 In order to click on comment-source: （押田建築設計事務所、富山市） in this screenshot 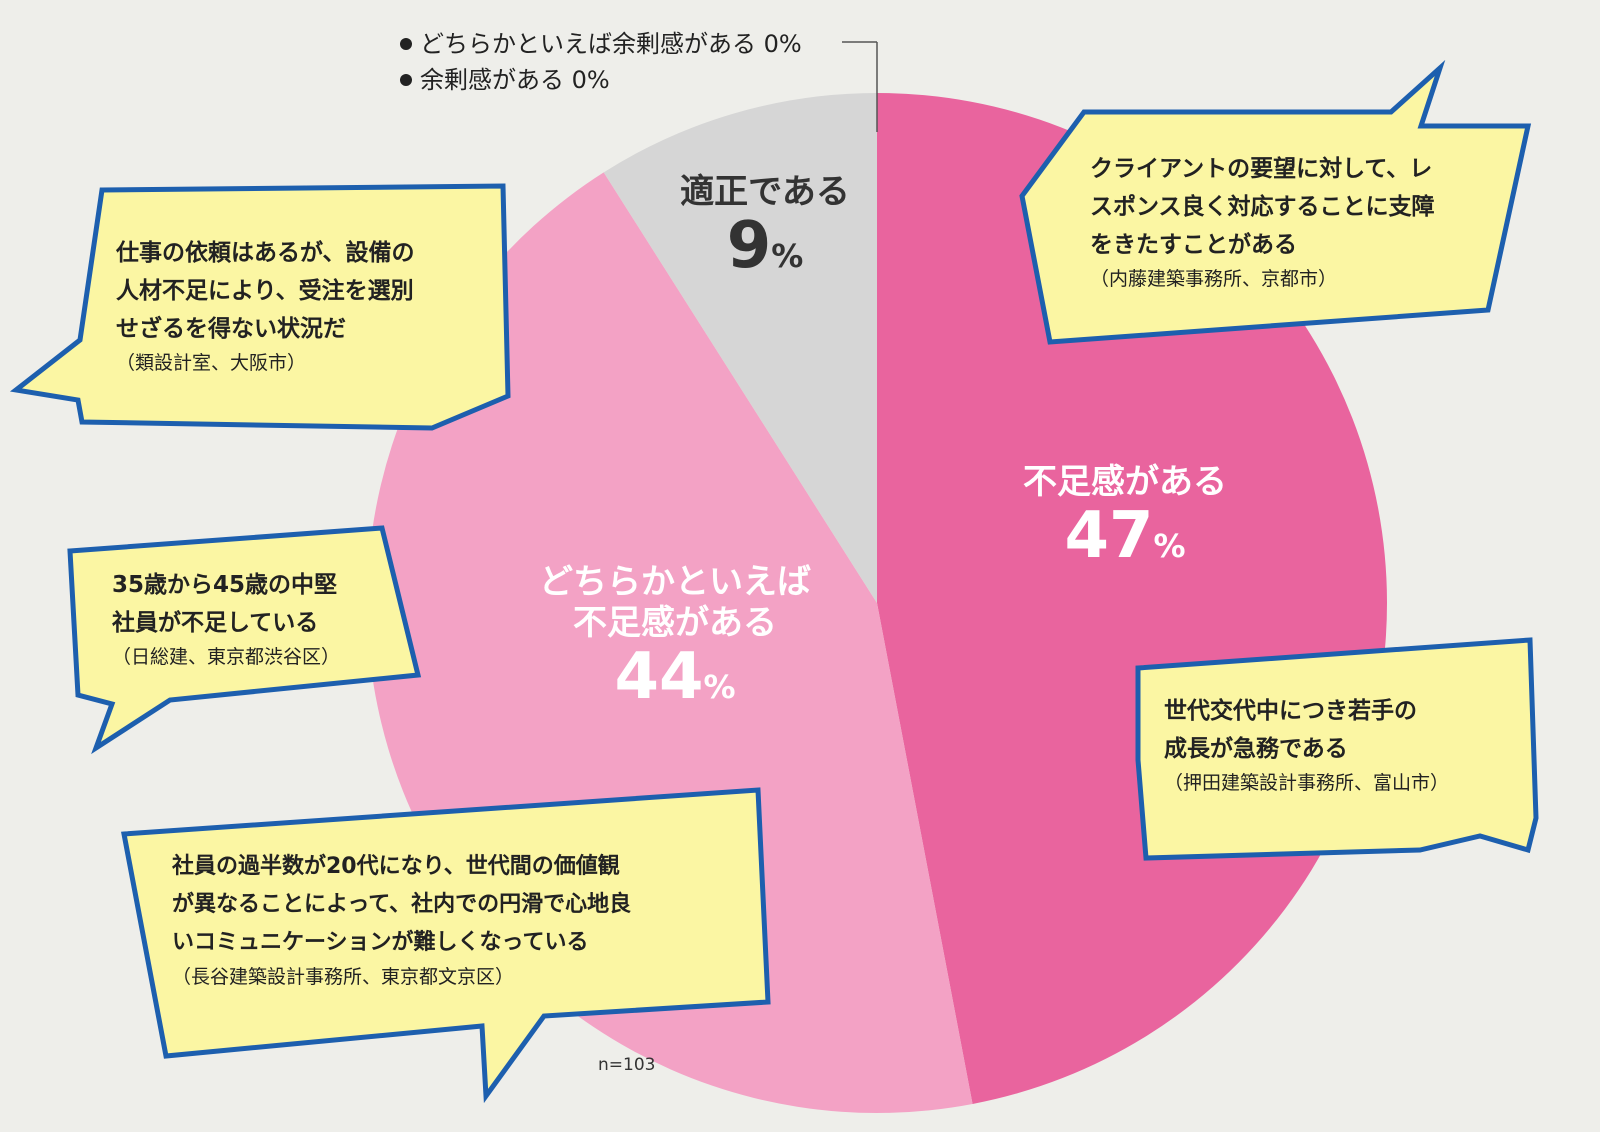, I will do `click(1307, 783)`.